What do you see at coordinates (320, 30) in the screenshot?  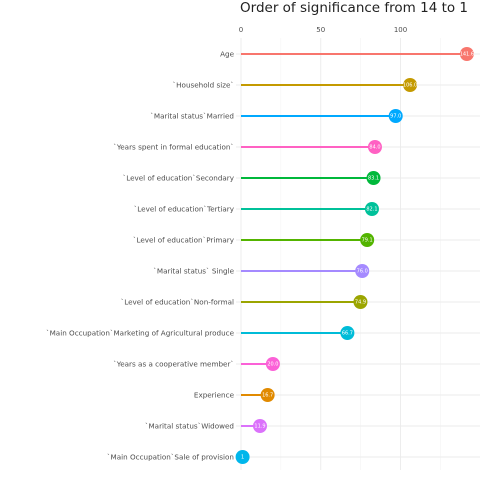 I see `x-tick-label: 50` at bounding box center [320, 30].